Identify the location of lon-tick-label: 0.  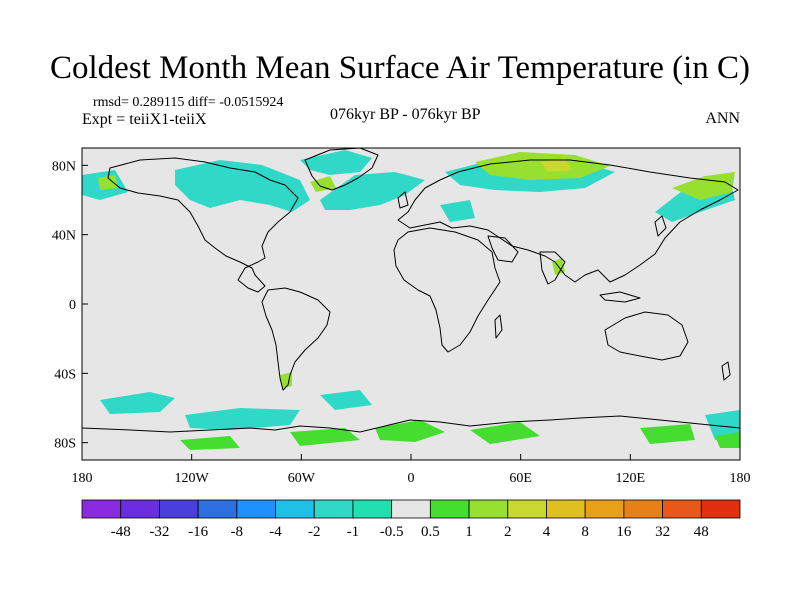
(411, 478).